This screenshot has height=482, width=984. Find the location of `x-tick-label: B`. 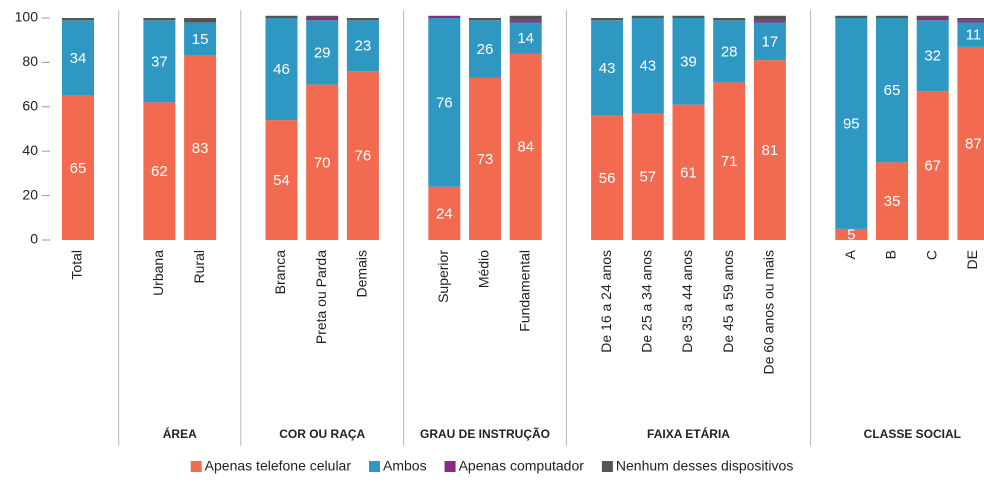

x-tick-label: B is located at coordinates (891, 254).